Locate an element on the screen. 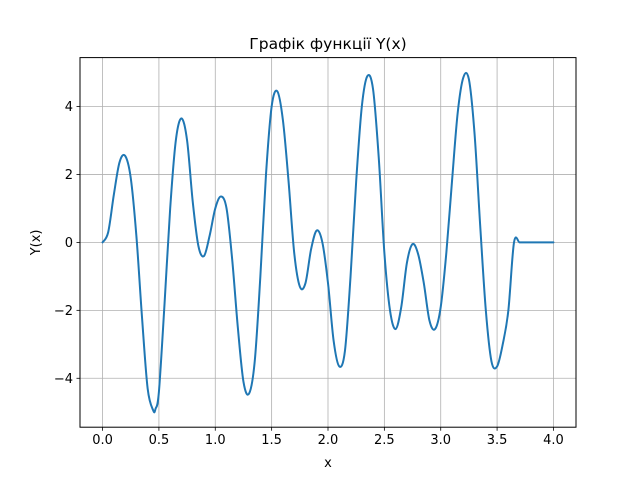  x-tick-label: 1.0 is located at coordinates (215, 440).